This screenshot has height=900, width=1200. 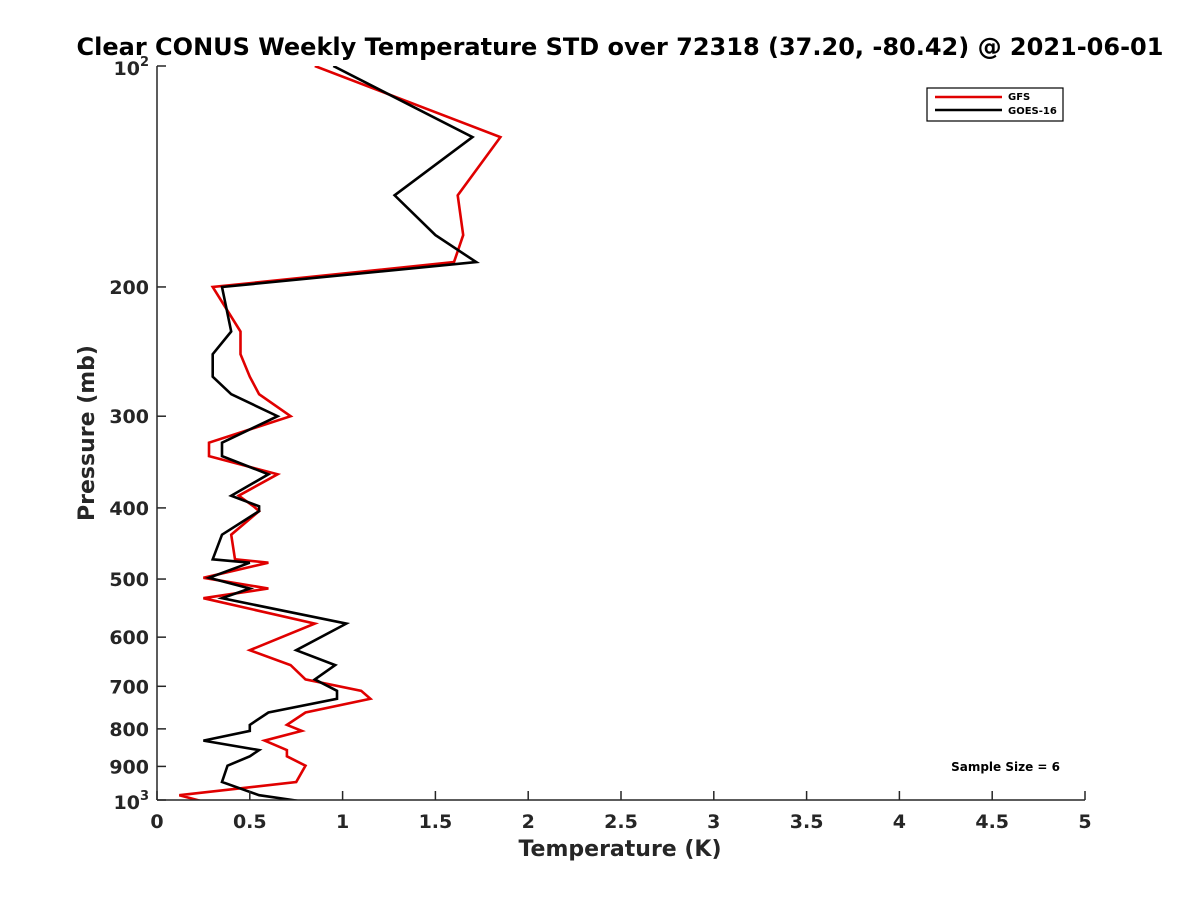 I want to click on legend-box, so click(x=995, y=104).